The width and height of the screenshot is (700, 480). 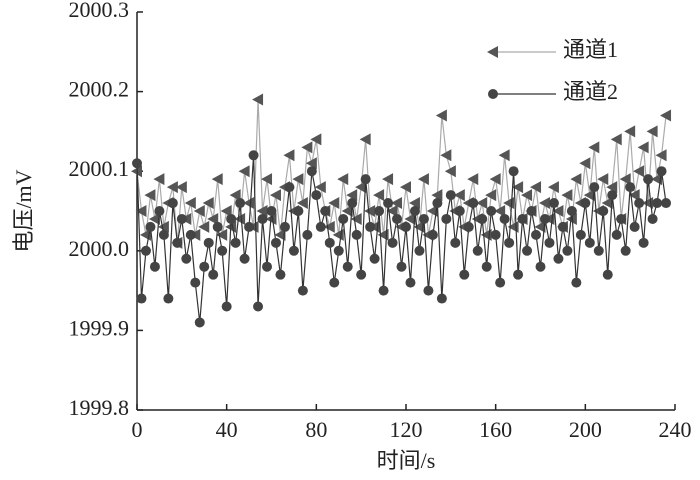 I want to click on legend-label: 通道1, so click(x=590, y=49).